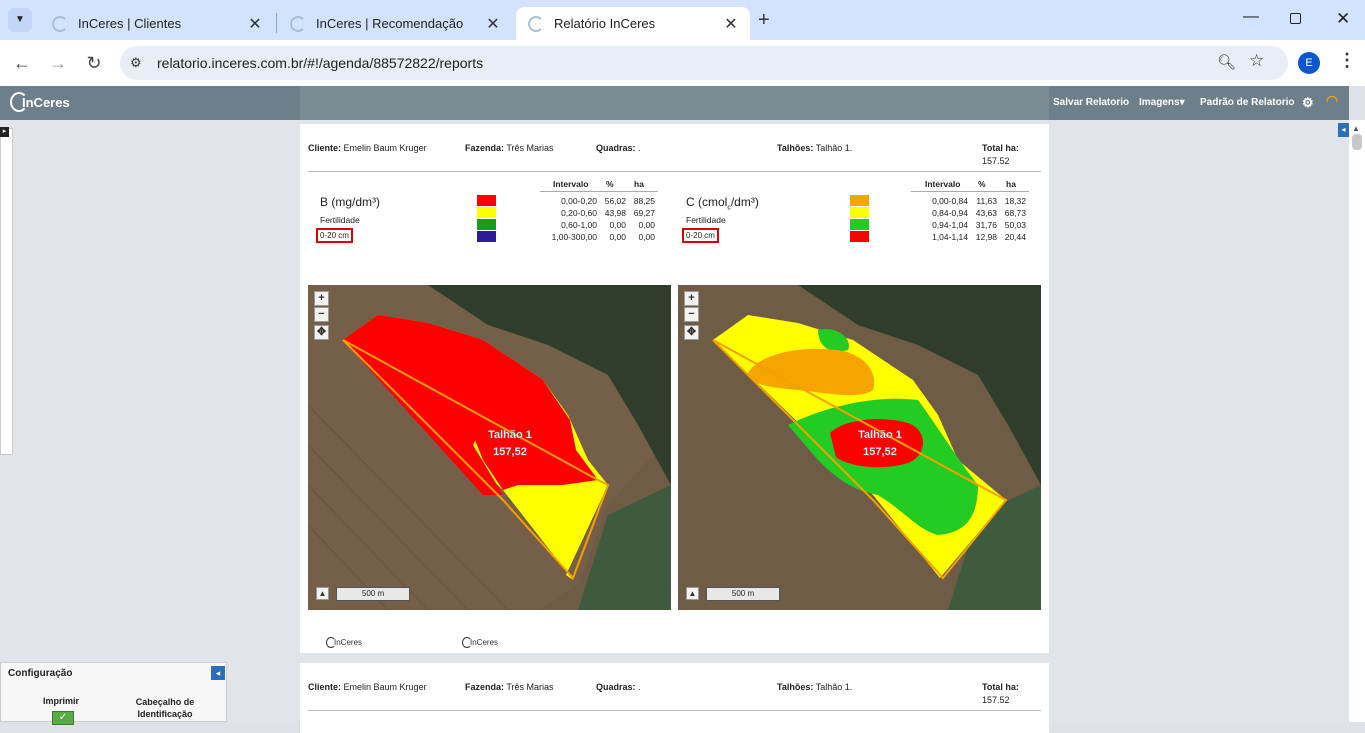 The image size is (1365, 733). I want to click on plots-info: Talhões: Talhão 1., so click(815, 148).